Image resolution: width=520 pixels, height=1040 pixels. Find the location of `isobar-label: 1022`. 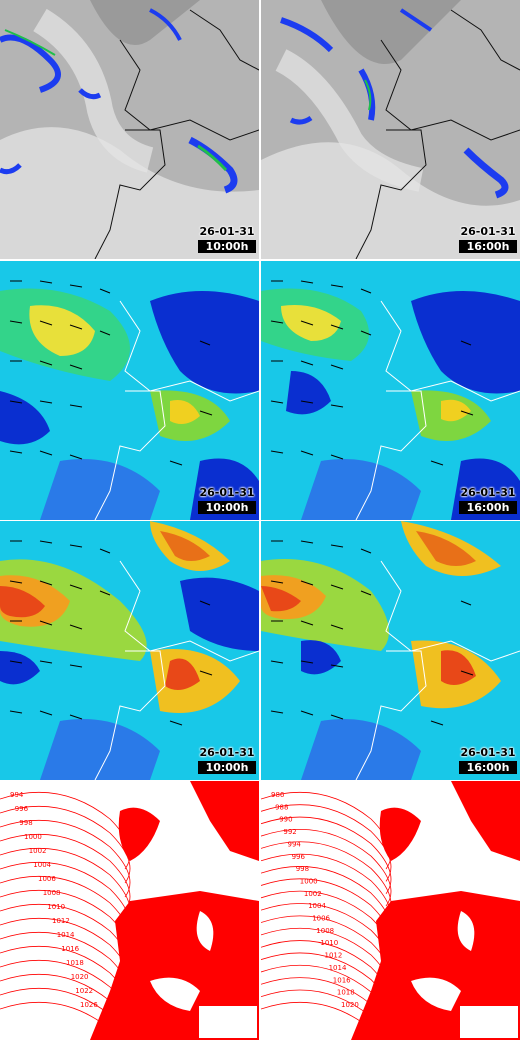

isobar-label: 1022 is located at coordinates (84, 991).